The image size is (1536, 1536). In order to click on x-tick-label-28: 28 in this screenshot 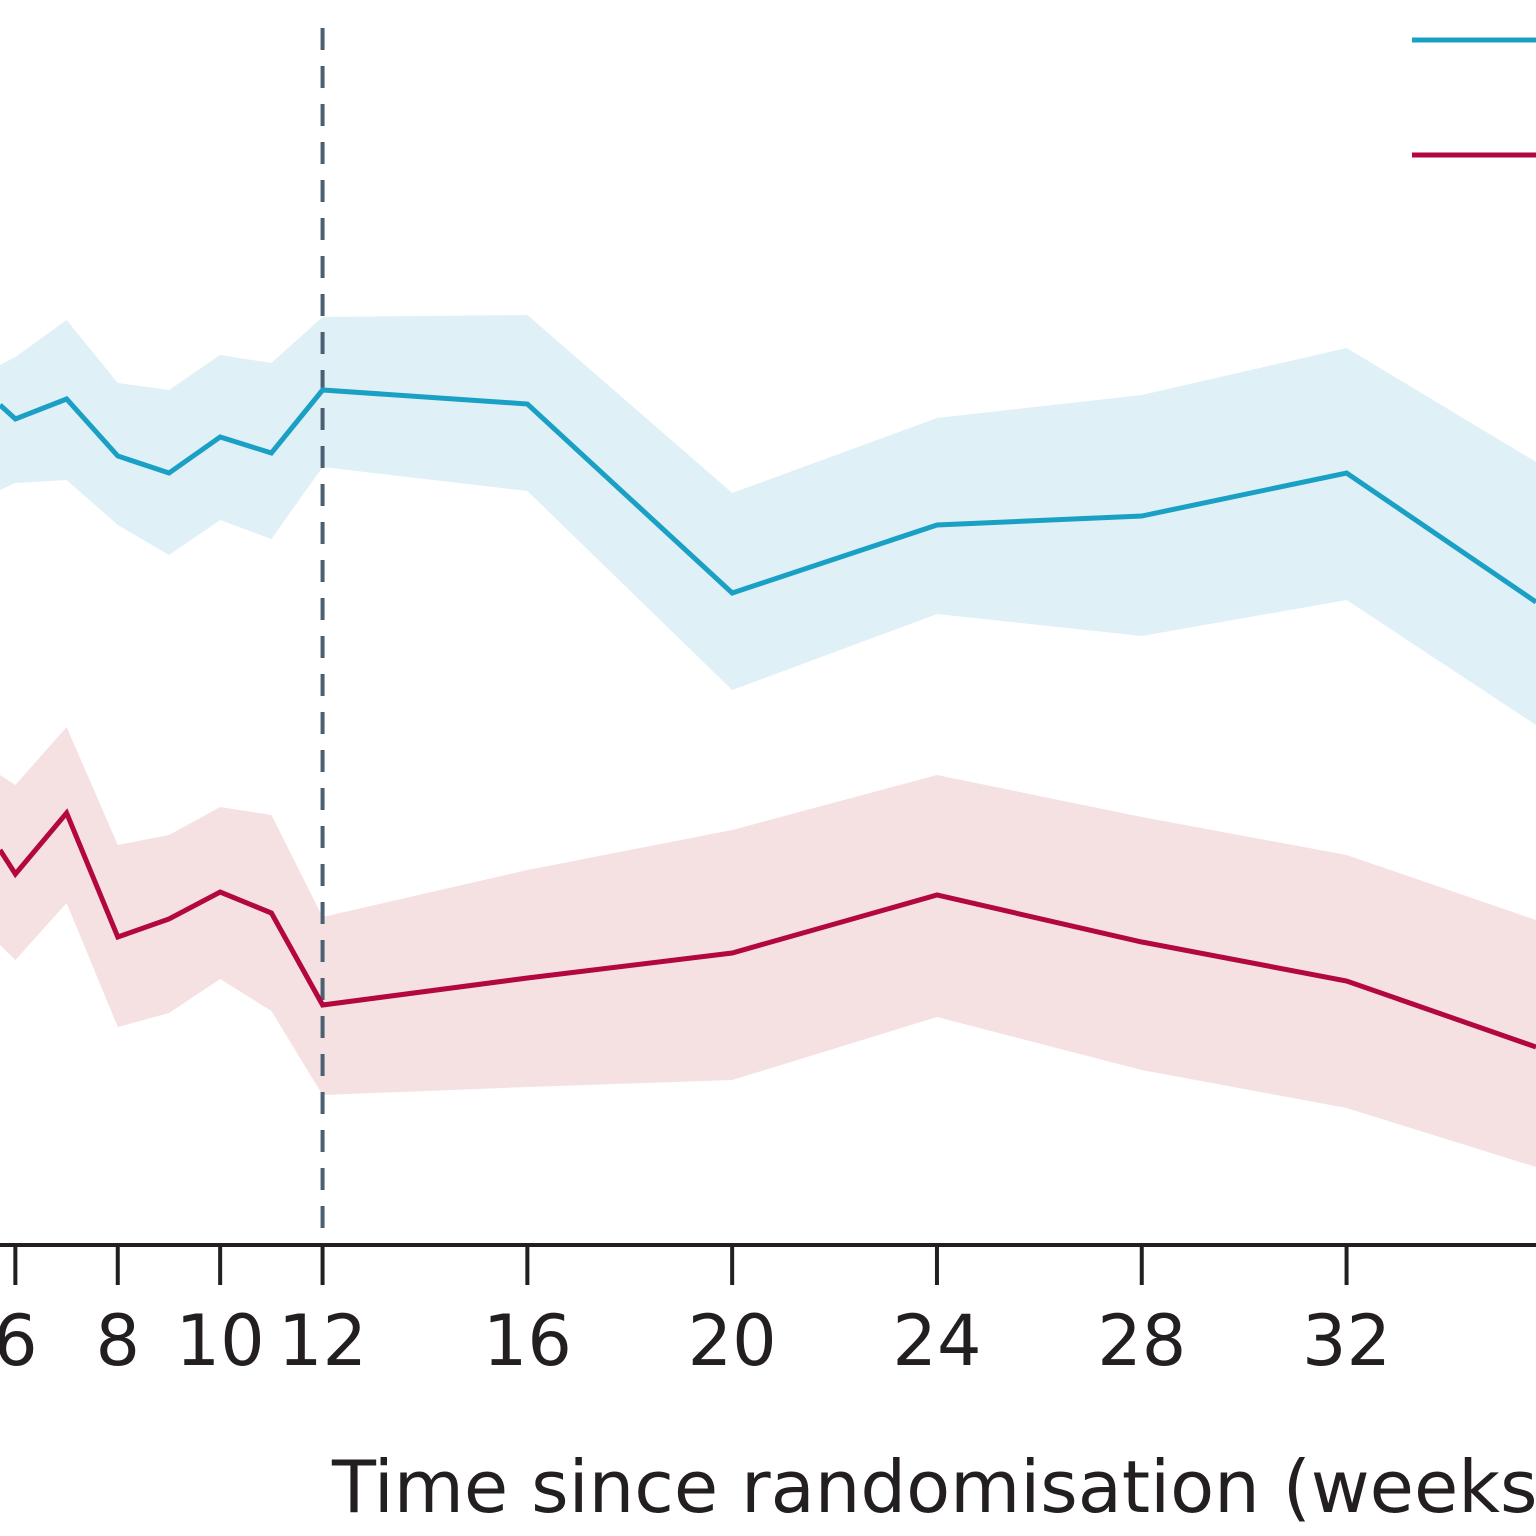, I will do `click(1141, 1341)`.